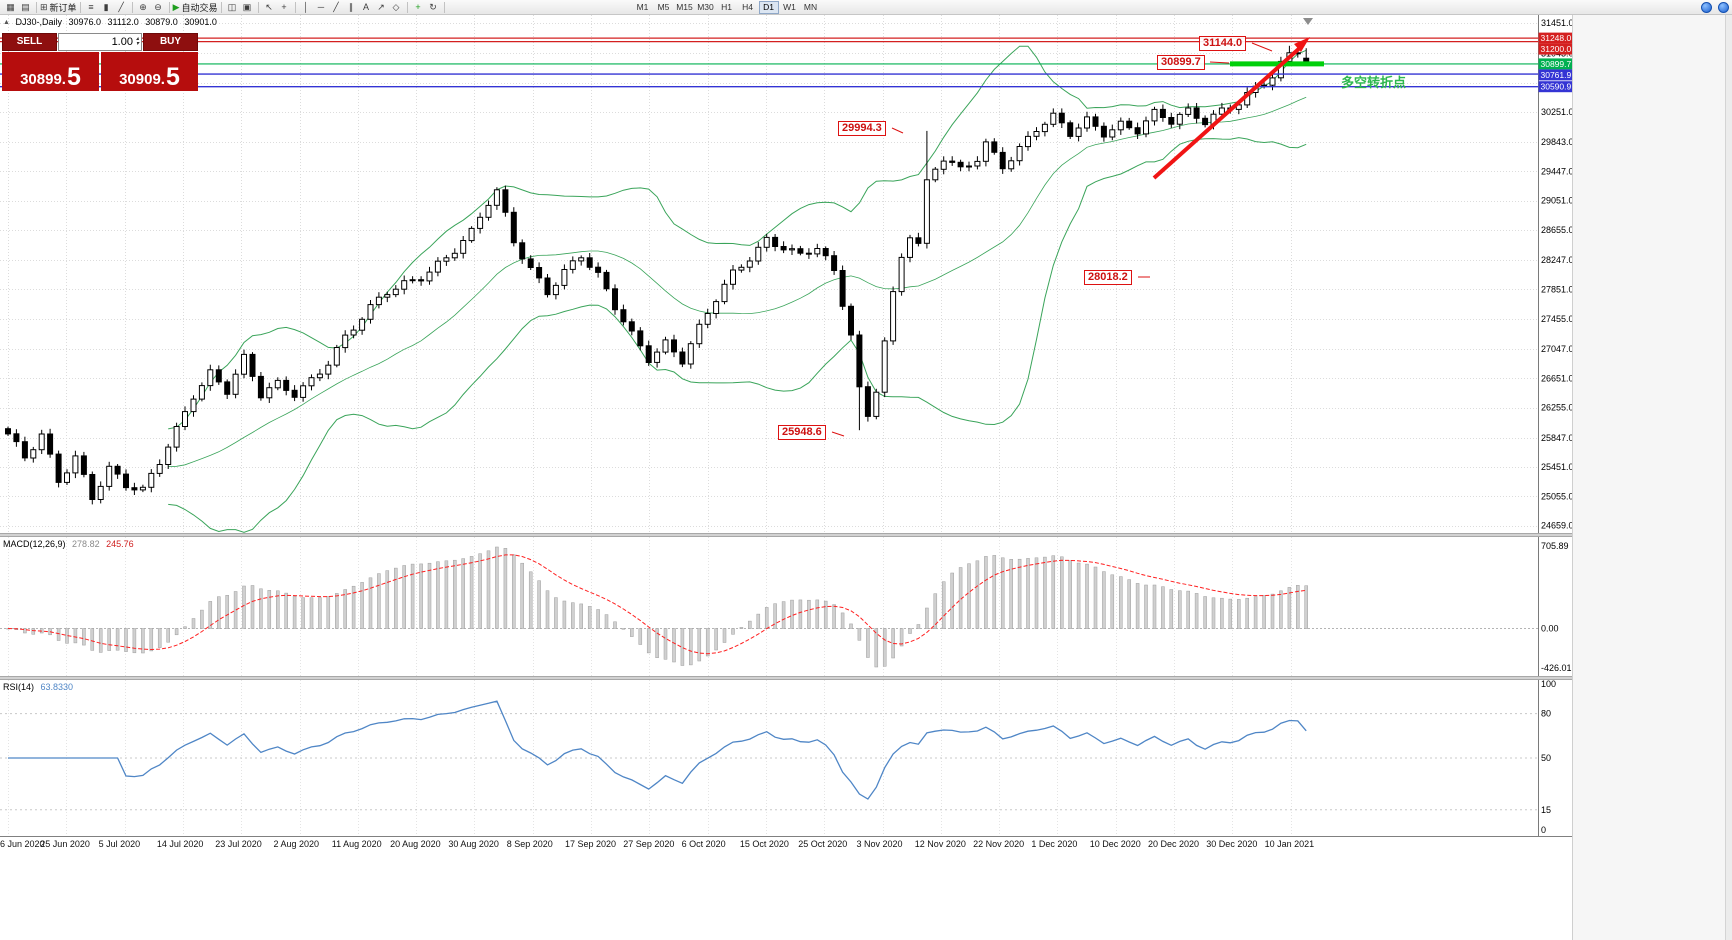 The width and height of the screenshot is (1732, 940). I want to click on turning-point-label: 多空转折点, so click(1374, 82).